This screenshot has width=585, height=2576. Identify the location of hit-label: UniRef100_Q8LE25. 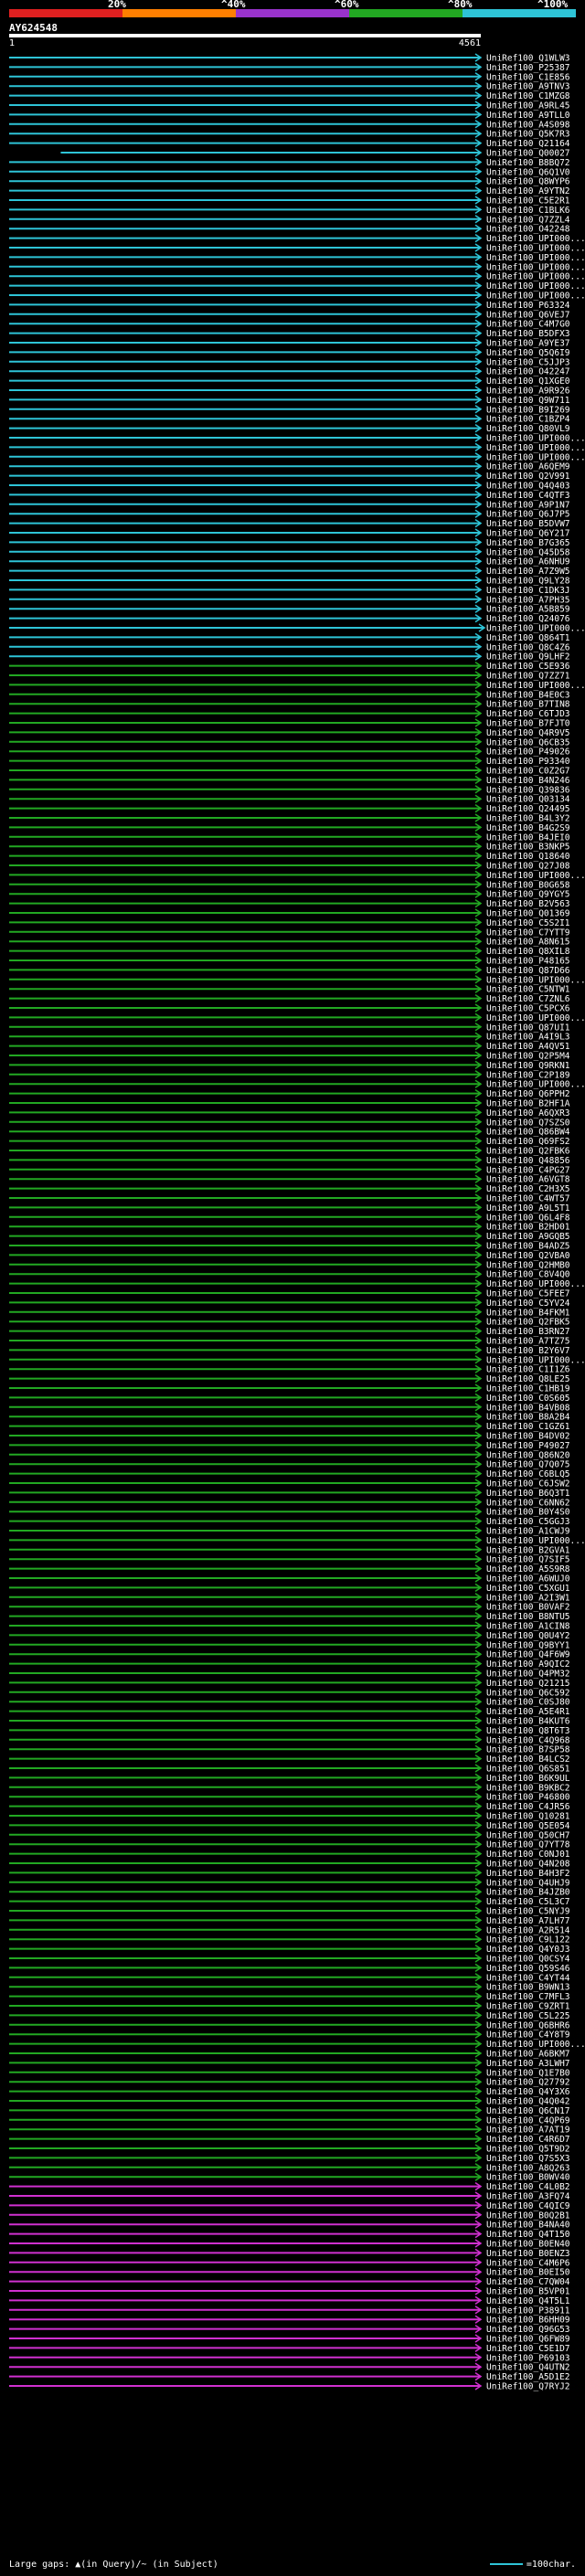
(528, 1379).